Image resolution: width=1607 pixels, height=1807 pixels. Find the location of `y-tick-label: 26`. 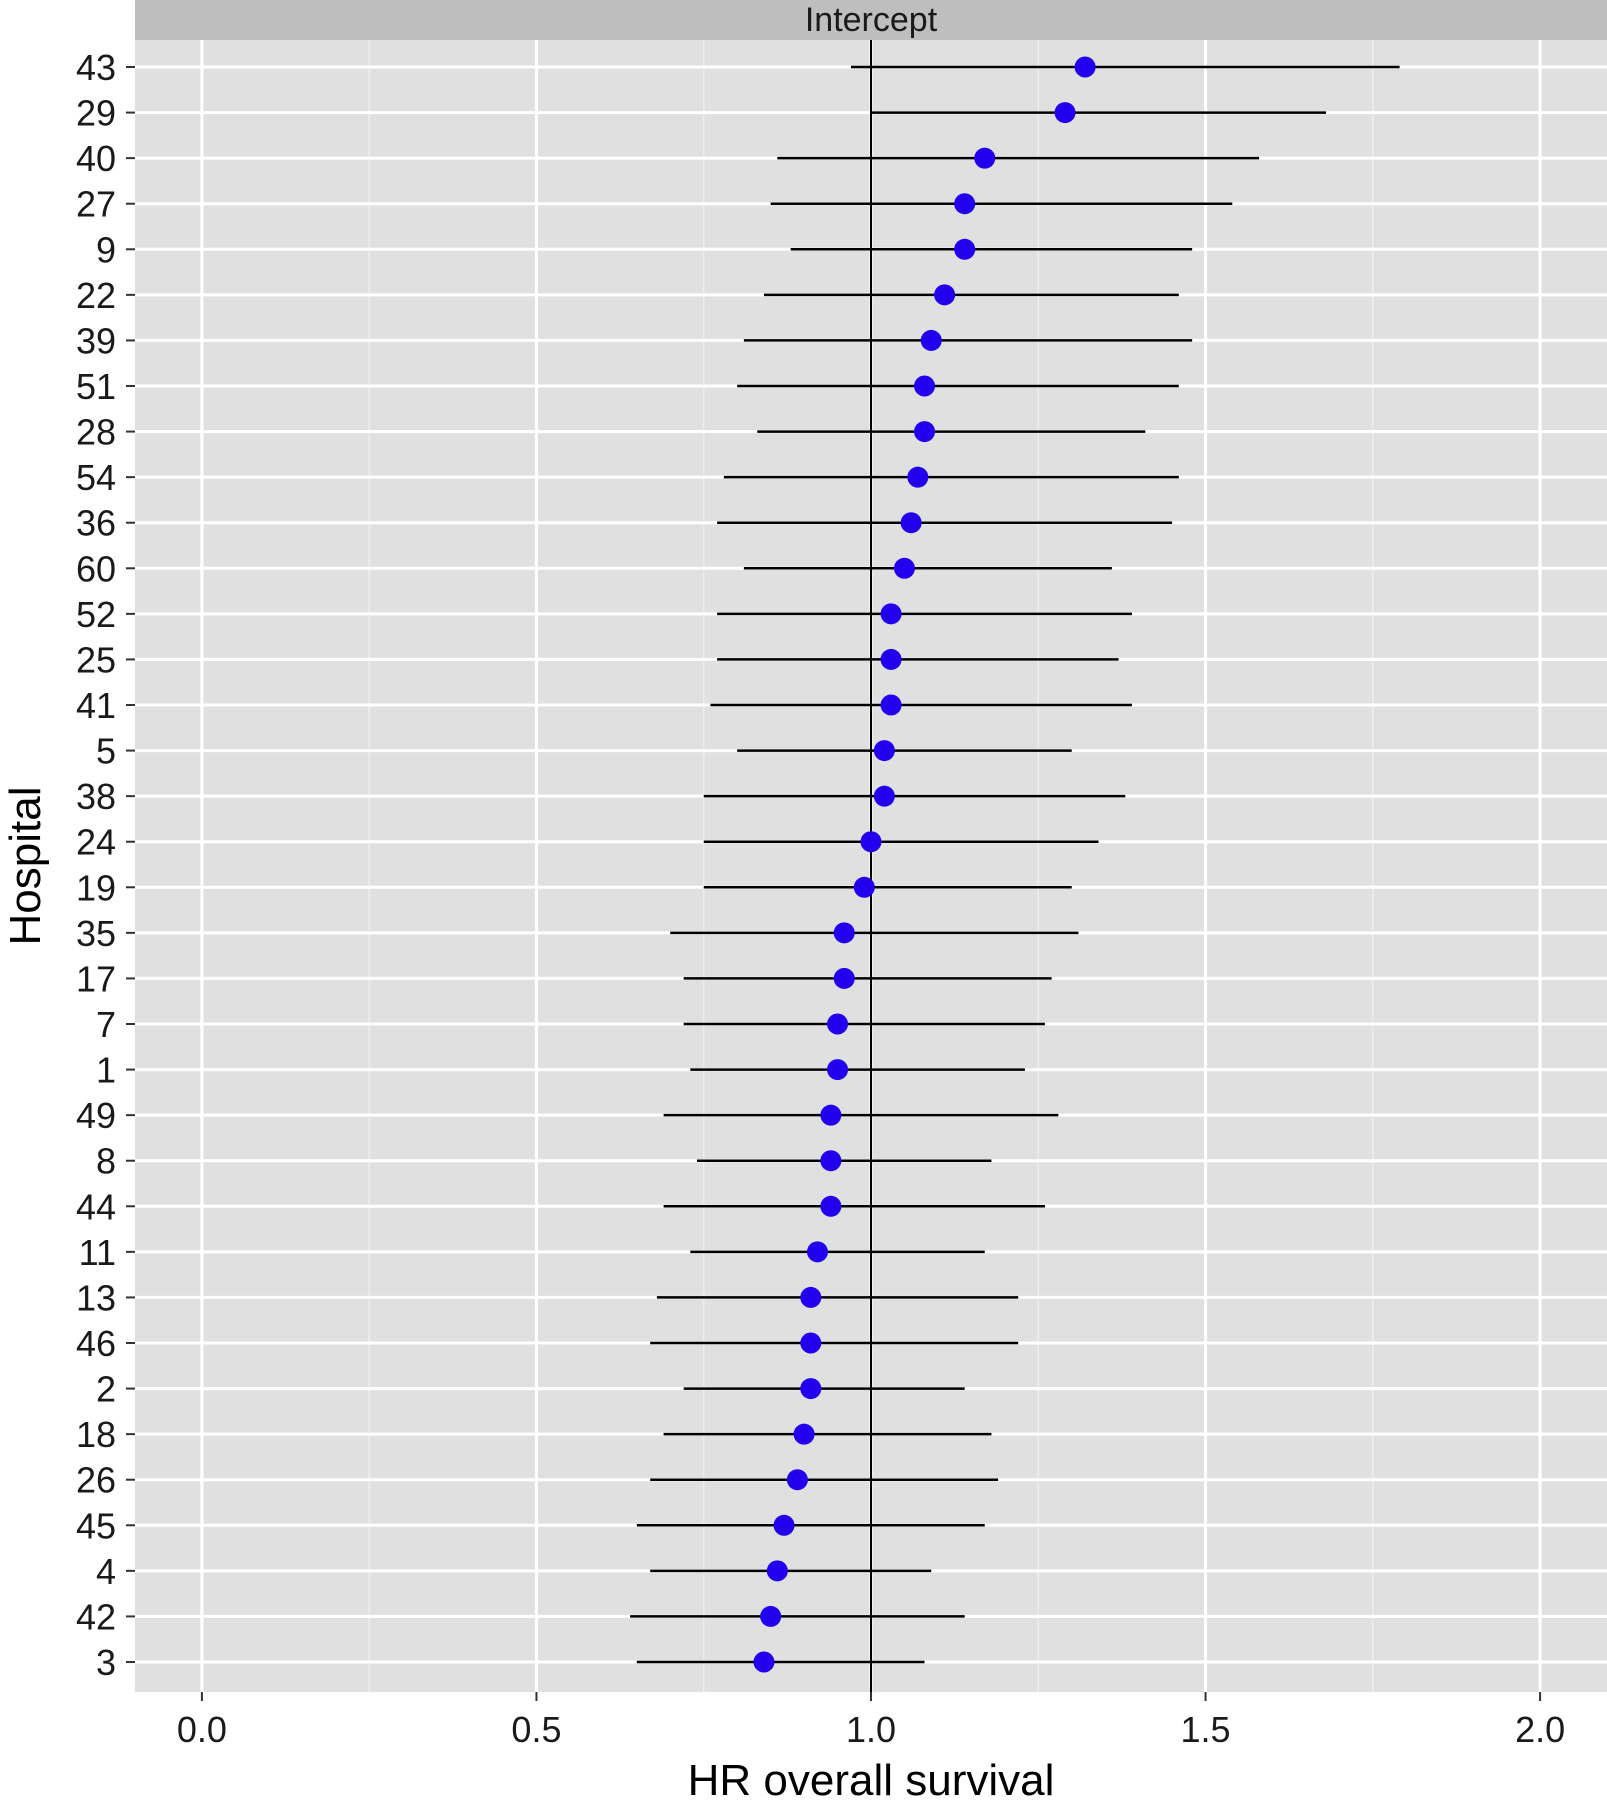

y-tick-label: 26 is located at coordinates (96, 1480).